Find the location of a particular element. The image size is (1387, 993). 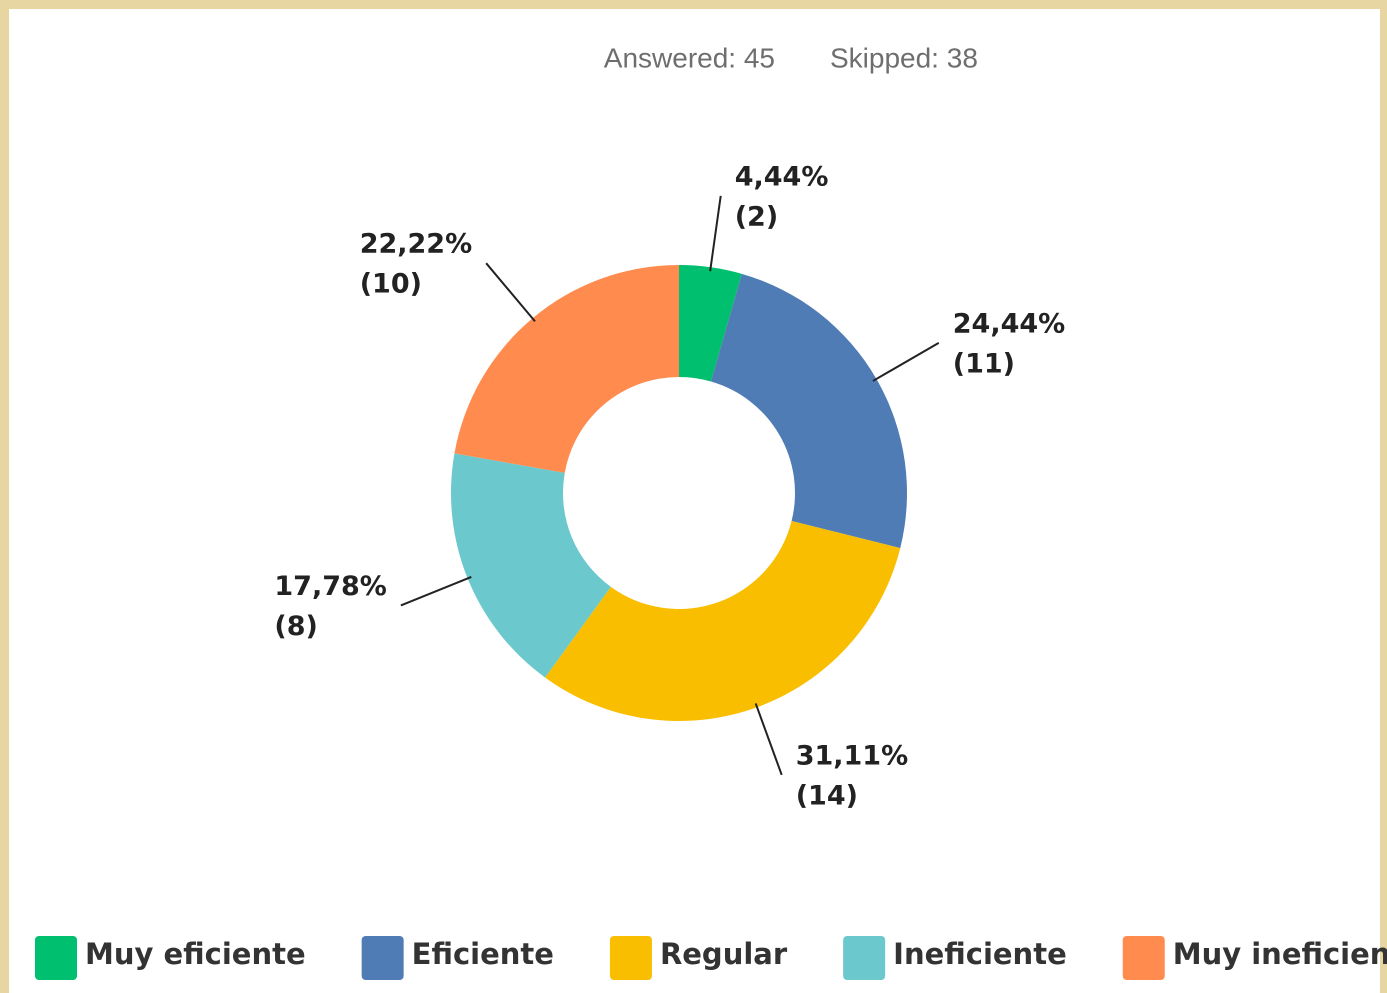

value-label: 4,44% is located at coordinates (782, 176).